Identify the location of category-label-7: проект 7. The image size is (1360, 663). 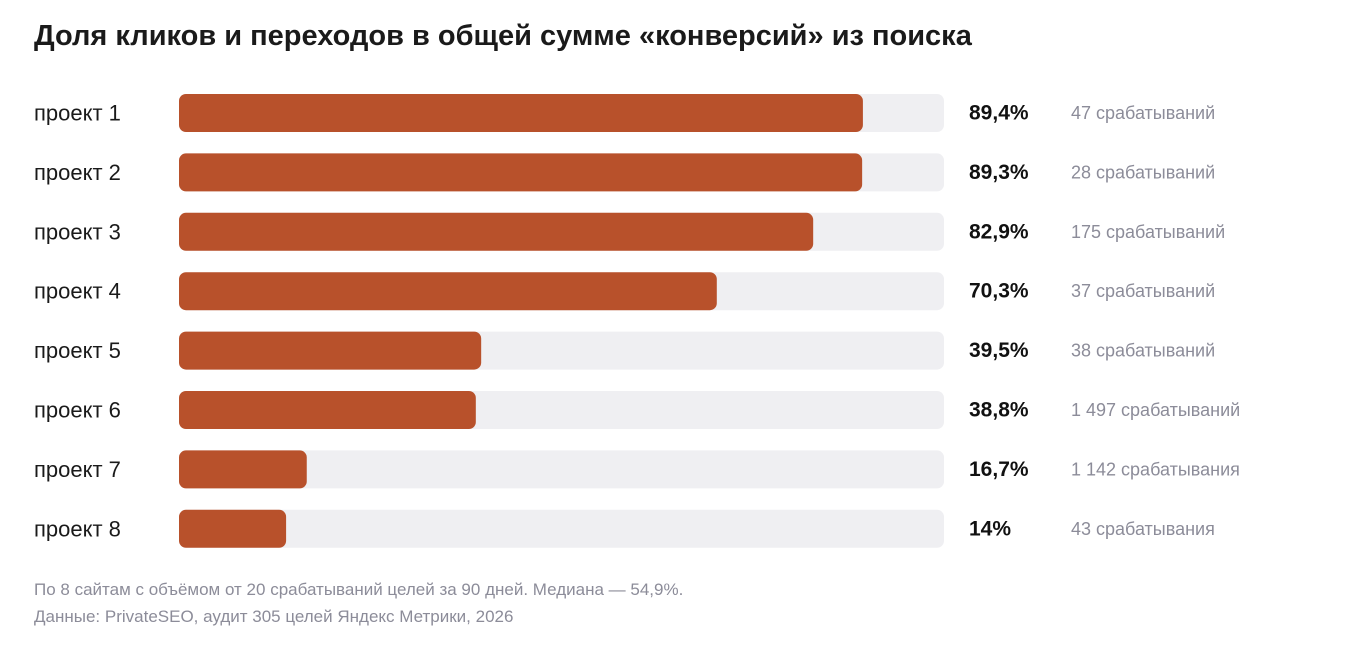
(77, 469).